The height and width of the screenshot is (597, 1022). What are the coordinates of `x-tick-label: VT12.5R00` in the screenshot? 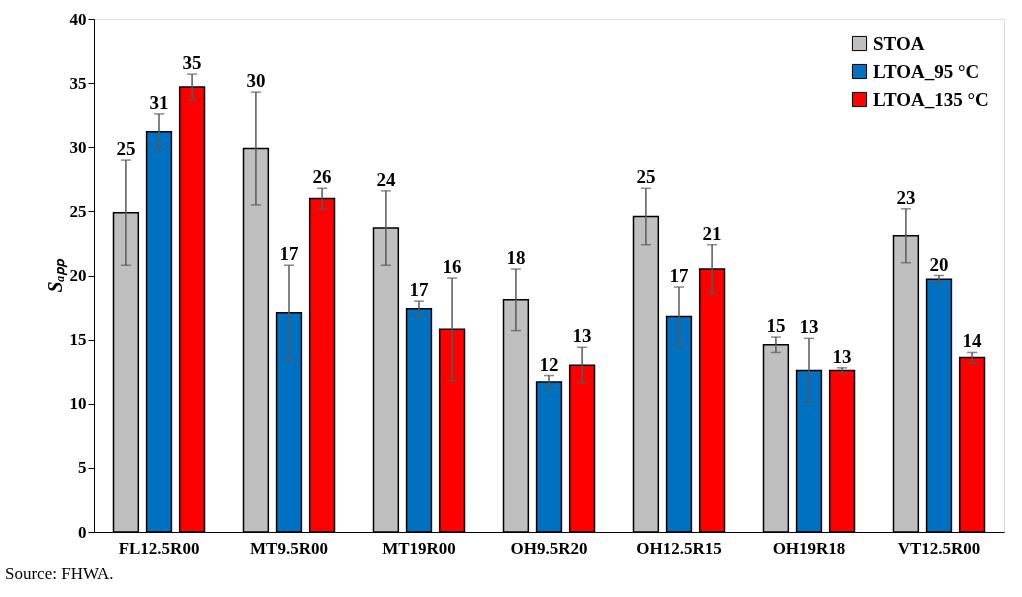 It's located at (939, 548).